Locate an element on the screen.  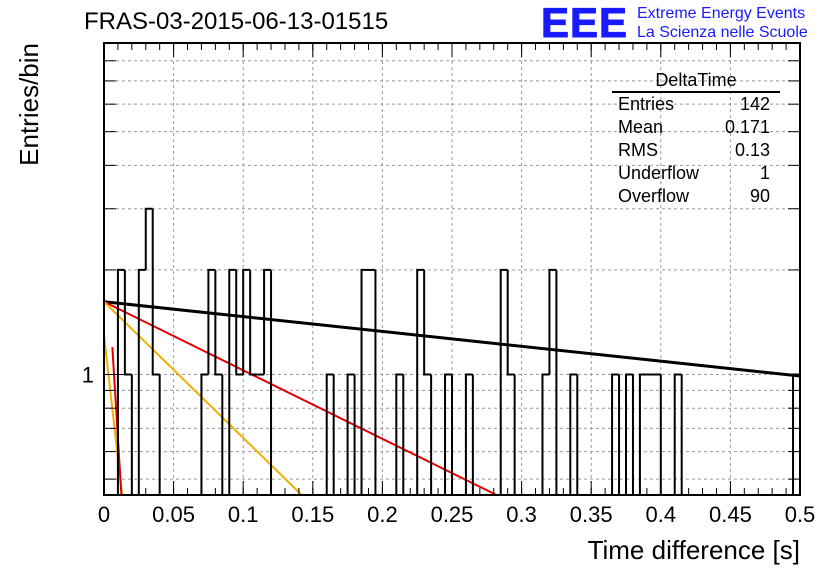
stats-row-rms: RMS 0.13 is located at coordinates (696, 150).